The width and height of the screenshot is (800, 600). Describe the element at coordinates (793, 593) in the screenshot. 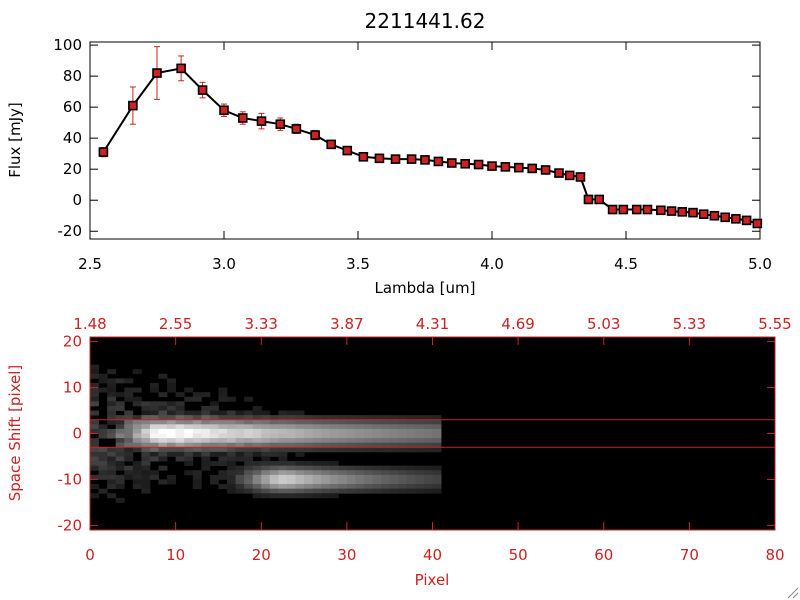

I see `resize-grip-icon` at that location.